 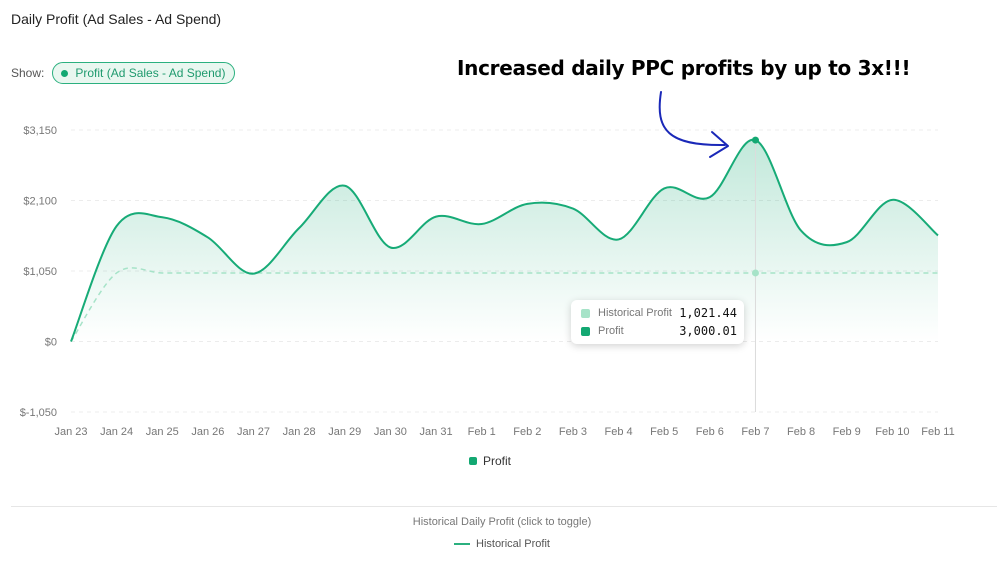 What do you see at coordinates (51, 343) in the screenshot?
I see `y-tick-label: $0` at bounding box center [51, 343].